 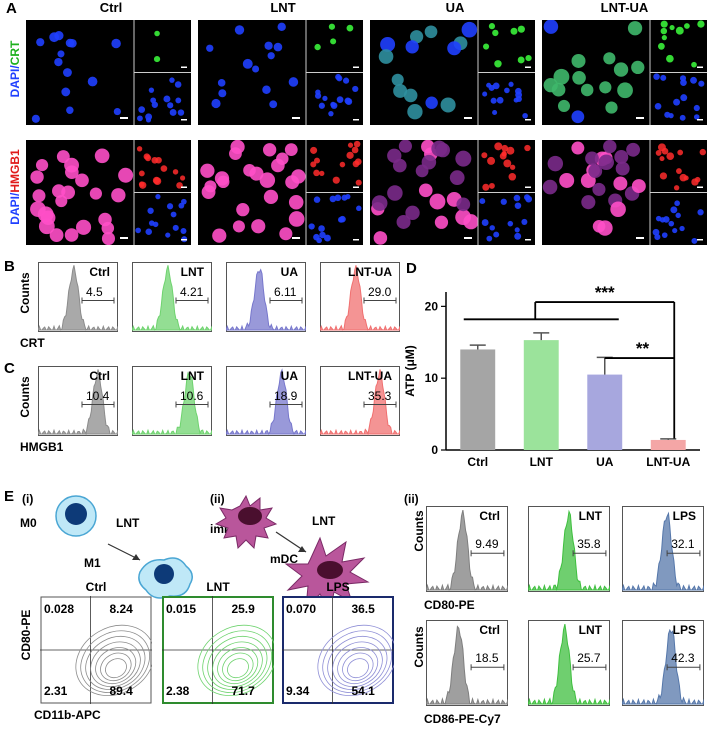 I want to click on contour-y-axis: CD80-PE, so click(x=26, y=635).